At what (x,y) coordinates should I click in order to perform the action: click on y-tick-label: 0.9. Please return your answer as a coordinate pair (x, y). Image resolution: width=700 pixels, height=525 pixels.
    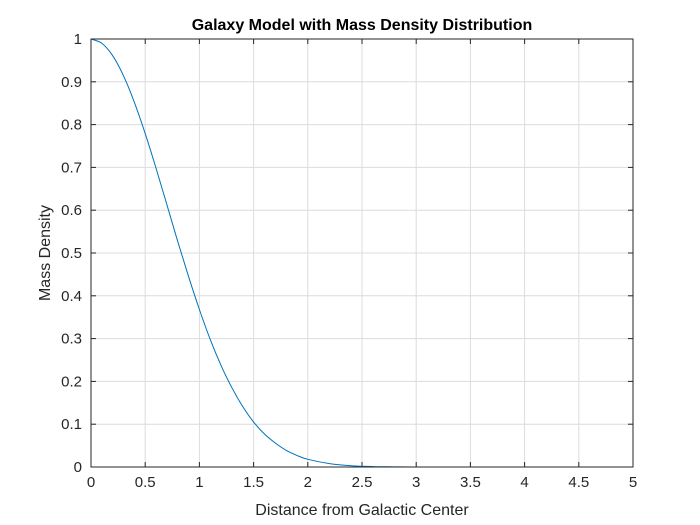
    Looking at the image, I should click on (71, 82).